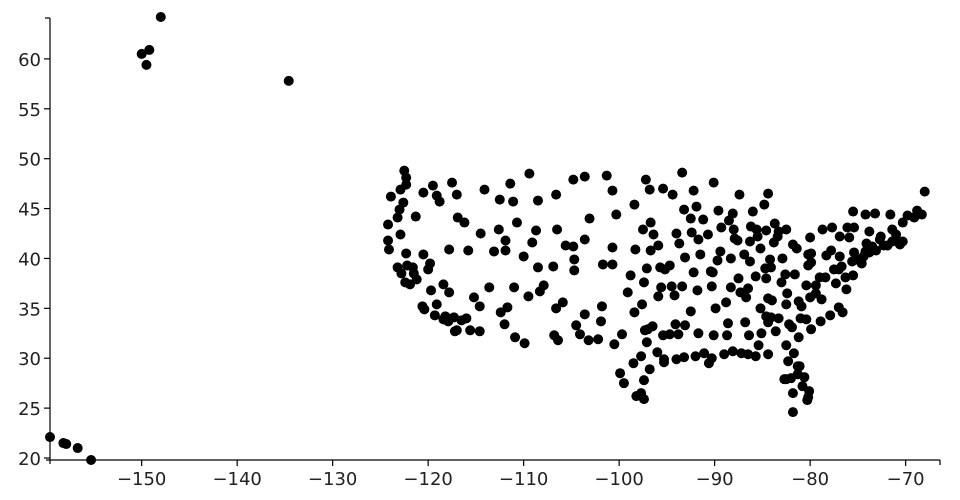 The width and height of the screenshot is (960, 500). Describe the element at coordinates (29, 110) in the screenshot. I see `y-tick-label: 55` at that location.